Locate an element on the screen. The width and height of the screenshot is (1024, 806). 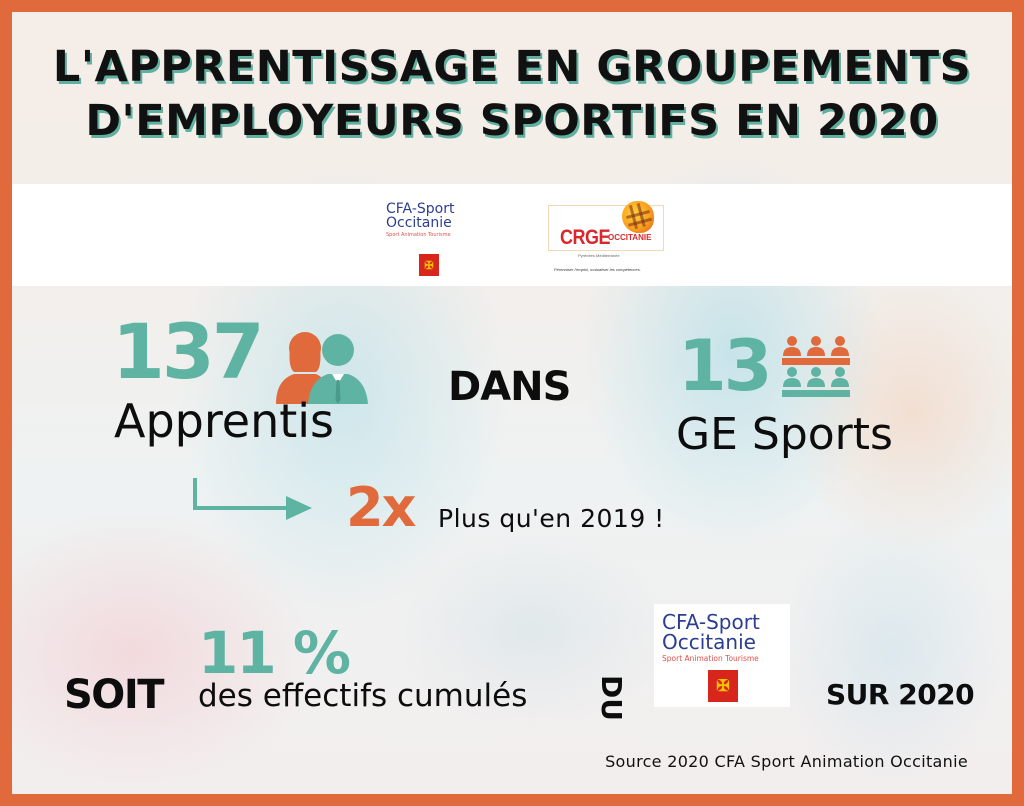
cfa-logo-line1: CFA-Sport is located at coordinates (420, 209).